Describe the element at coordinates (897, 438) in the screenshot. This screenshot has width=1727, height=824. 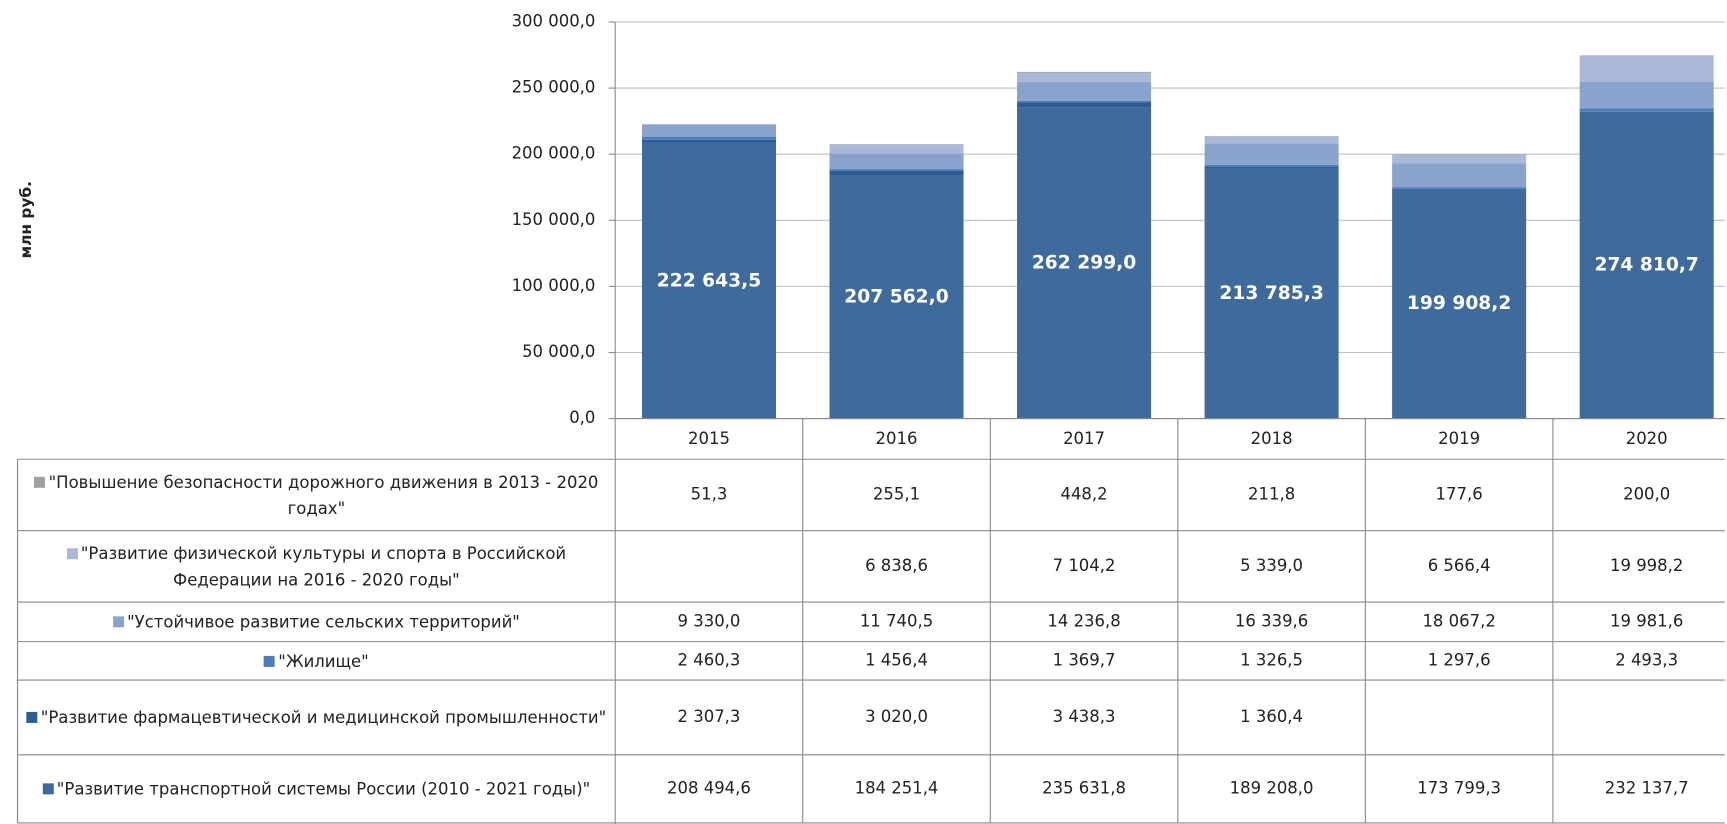
I see `x-tick-label: 2016` at that location.